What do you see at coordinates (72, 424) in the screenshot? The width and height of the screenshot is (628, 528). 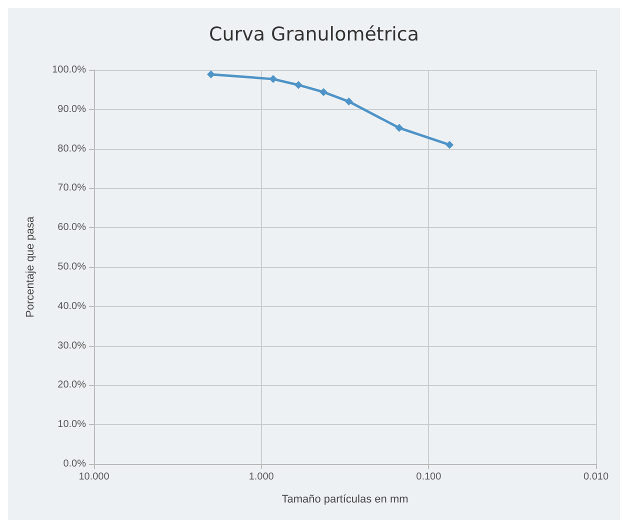 I see `y-tick-label: 10.0%` at bounding box center [72, 424].